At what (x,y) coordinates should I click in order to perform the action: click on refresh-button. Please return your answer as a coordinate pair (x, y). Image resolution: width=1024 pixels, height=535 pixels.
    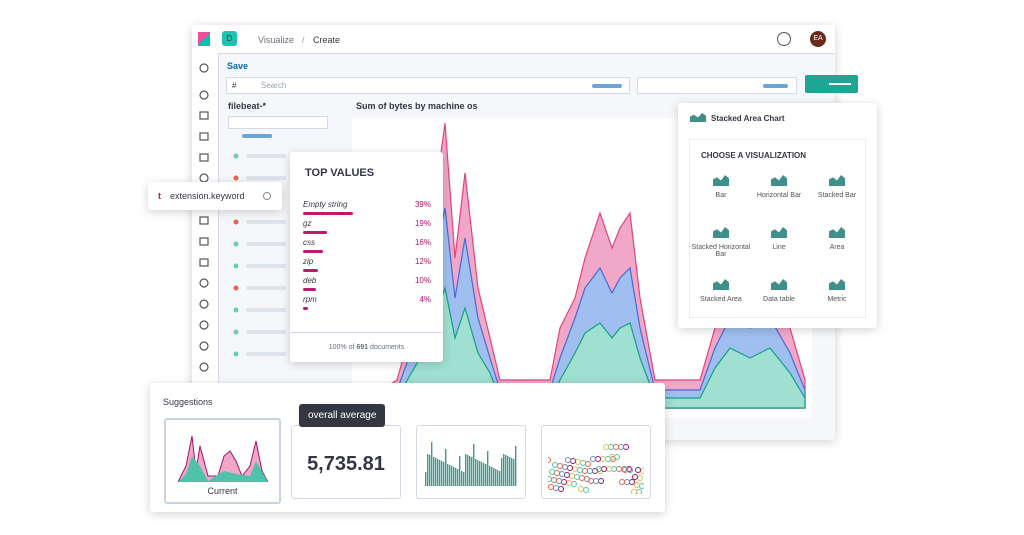
    Looking at the image, I should click on (831, 84).